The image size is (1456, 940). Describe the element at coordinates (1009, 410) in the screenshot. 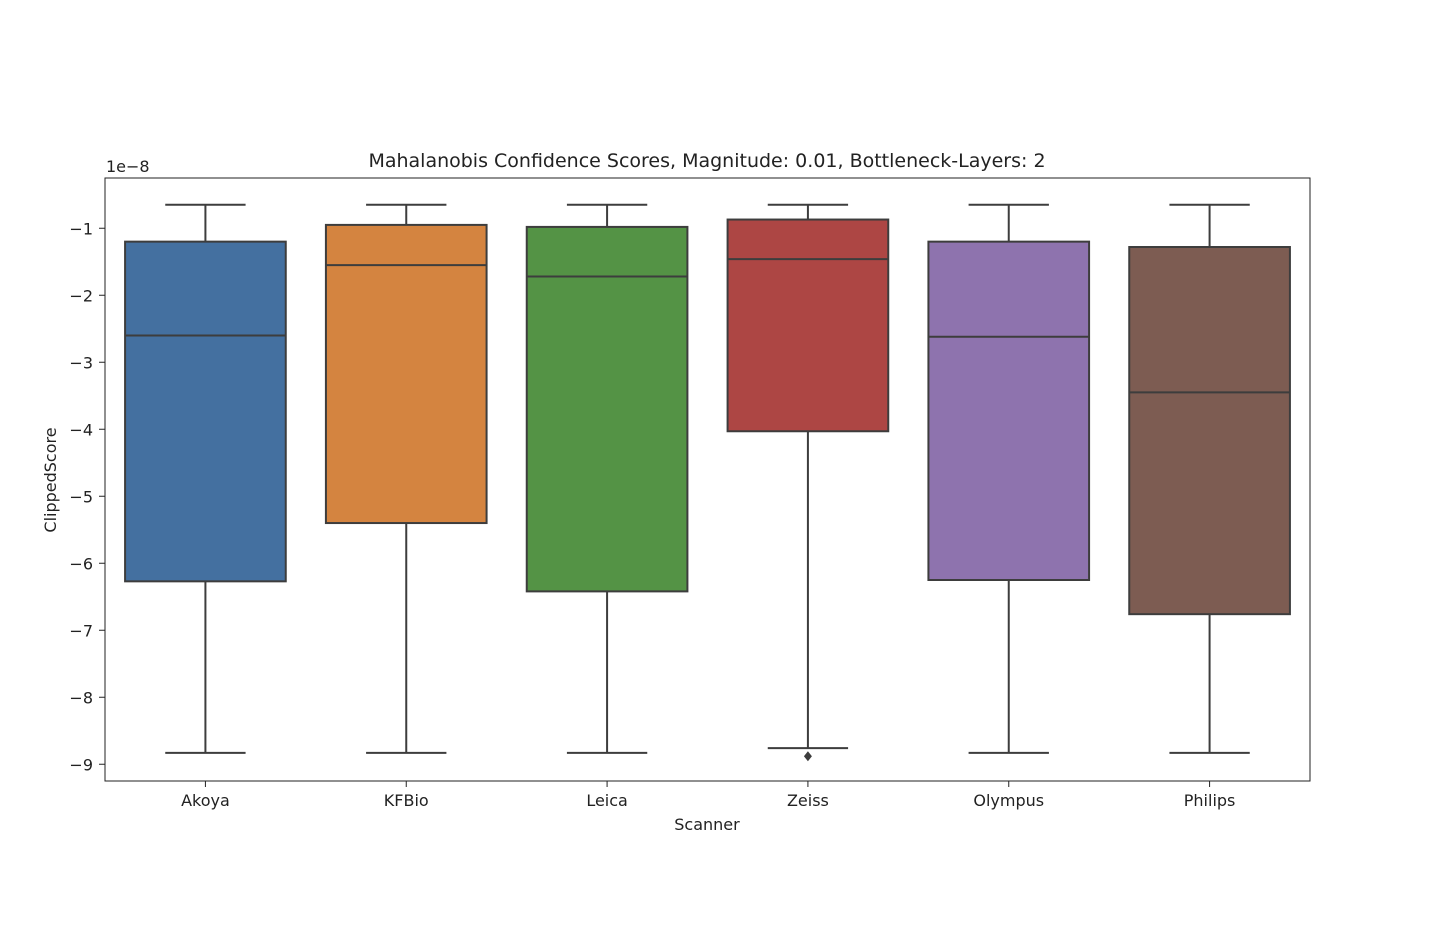

I see `box-olympus` at that location.